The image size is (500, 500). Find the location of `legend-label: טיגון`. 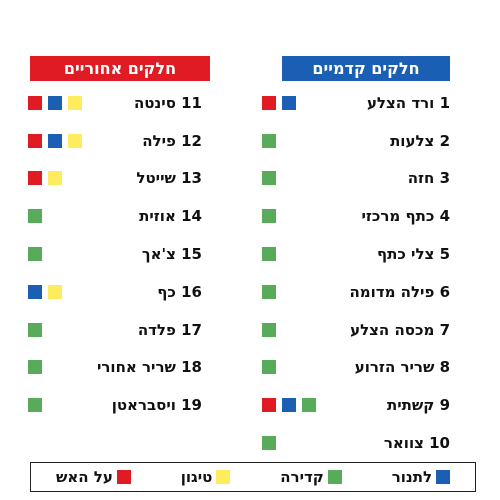

legend-label: טיגון is located at coordinates (196, 477).